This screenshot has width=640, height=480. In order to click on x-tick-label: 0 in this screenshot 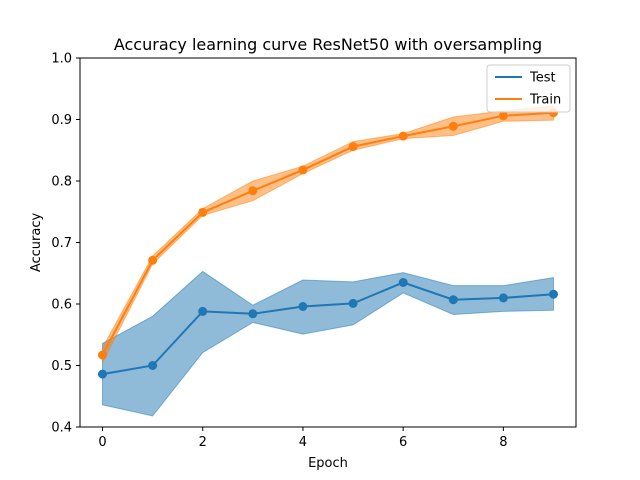, I will do `click(102, 442)`.